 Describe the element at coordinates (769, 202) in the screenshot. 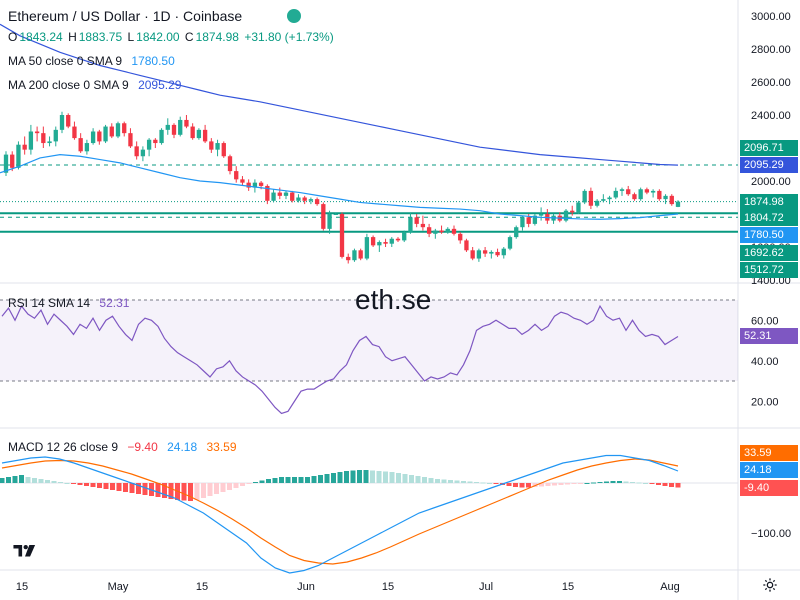

I see `price-label-last: 1874.98` at that location.